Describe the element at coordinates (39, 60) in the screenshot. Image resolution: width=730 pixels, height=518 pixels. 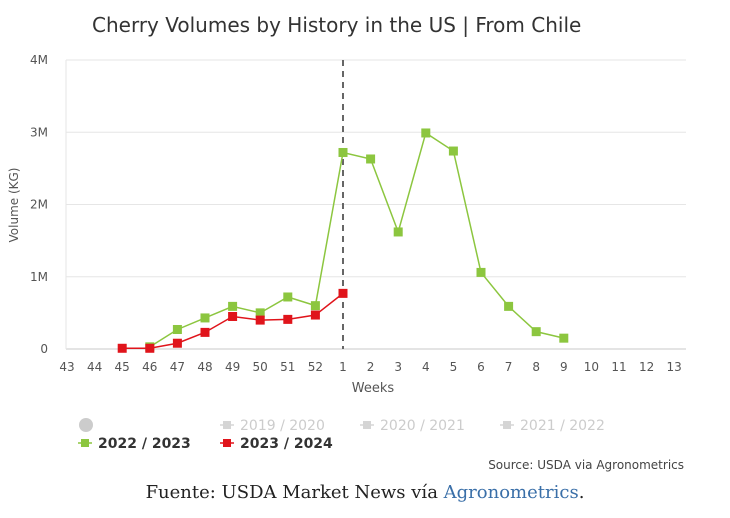
I see `y-tick-label: 4M` at that location.